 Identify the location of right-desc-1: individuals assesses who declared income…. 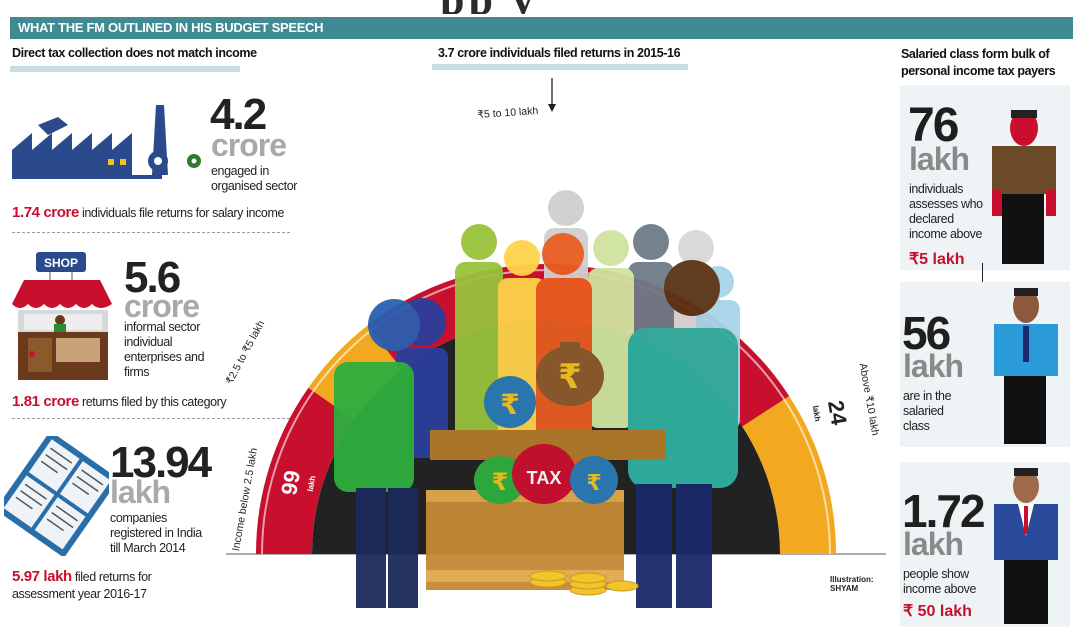
(946, 211).